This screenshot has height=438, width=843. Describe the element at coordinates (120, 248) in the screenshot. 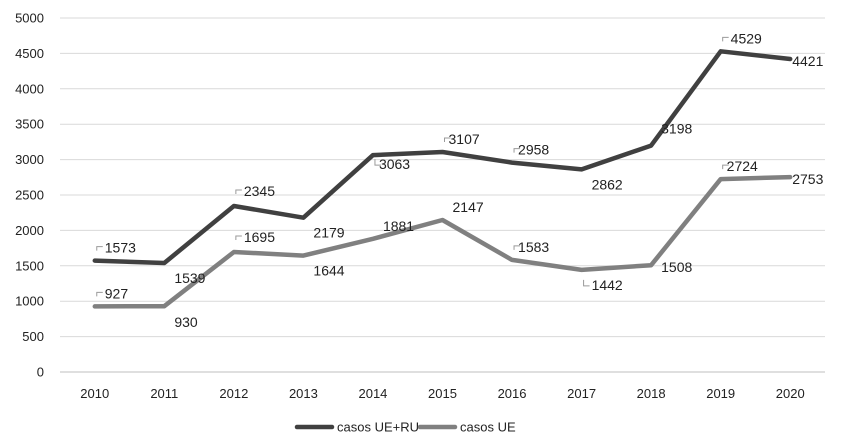

I see `data-label: 1573` at that location.